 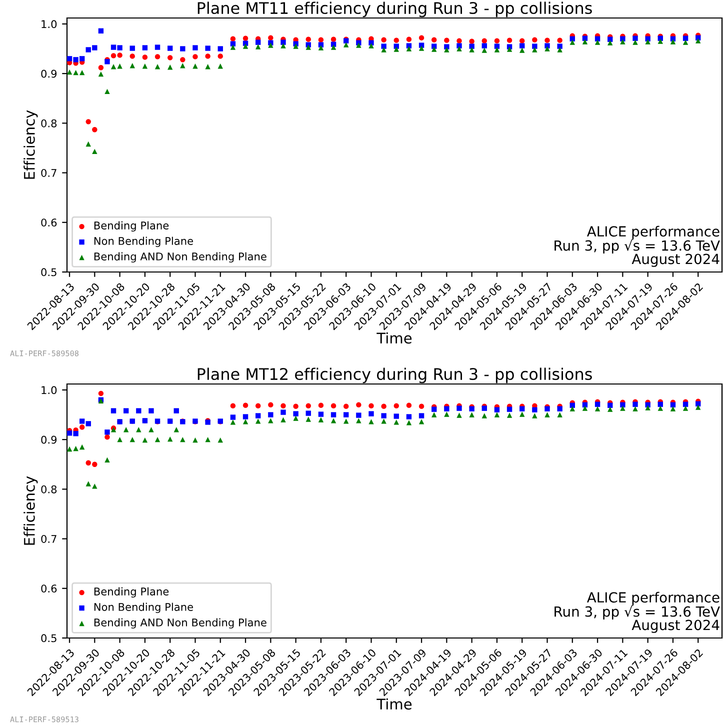 What do you see at coordinates (394, 338) in the screenshot?
I see `x-axis-title: Time` at bounding box center [394, 338].